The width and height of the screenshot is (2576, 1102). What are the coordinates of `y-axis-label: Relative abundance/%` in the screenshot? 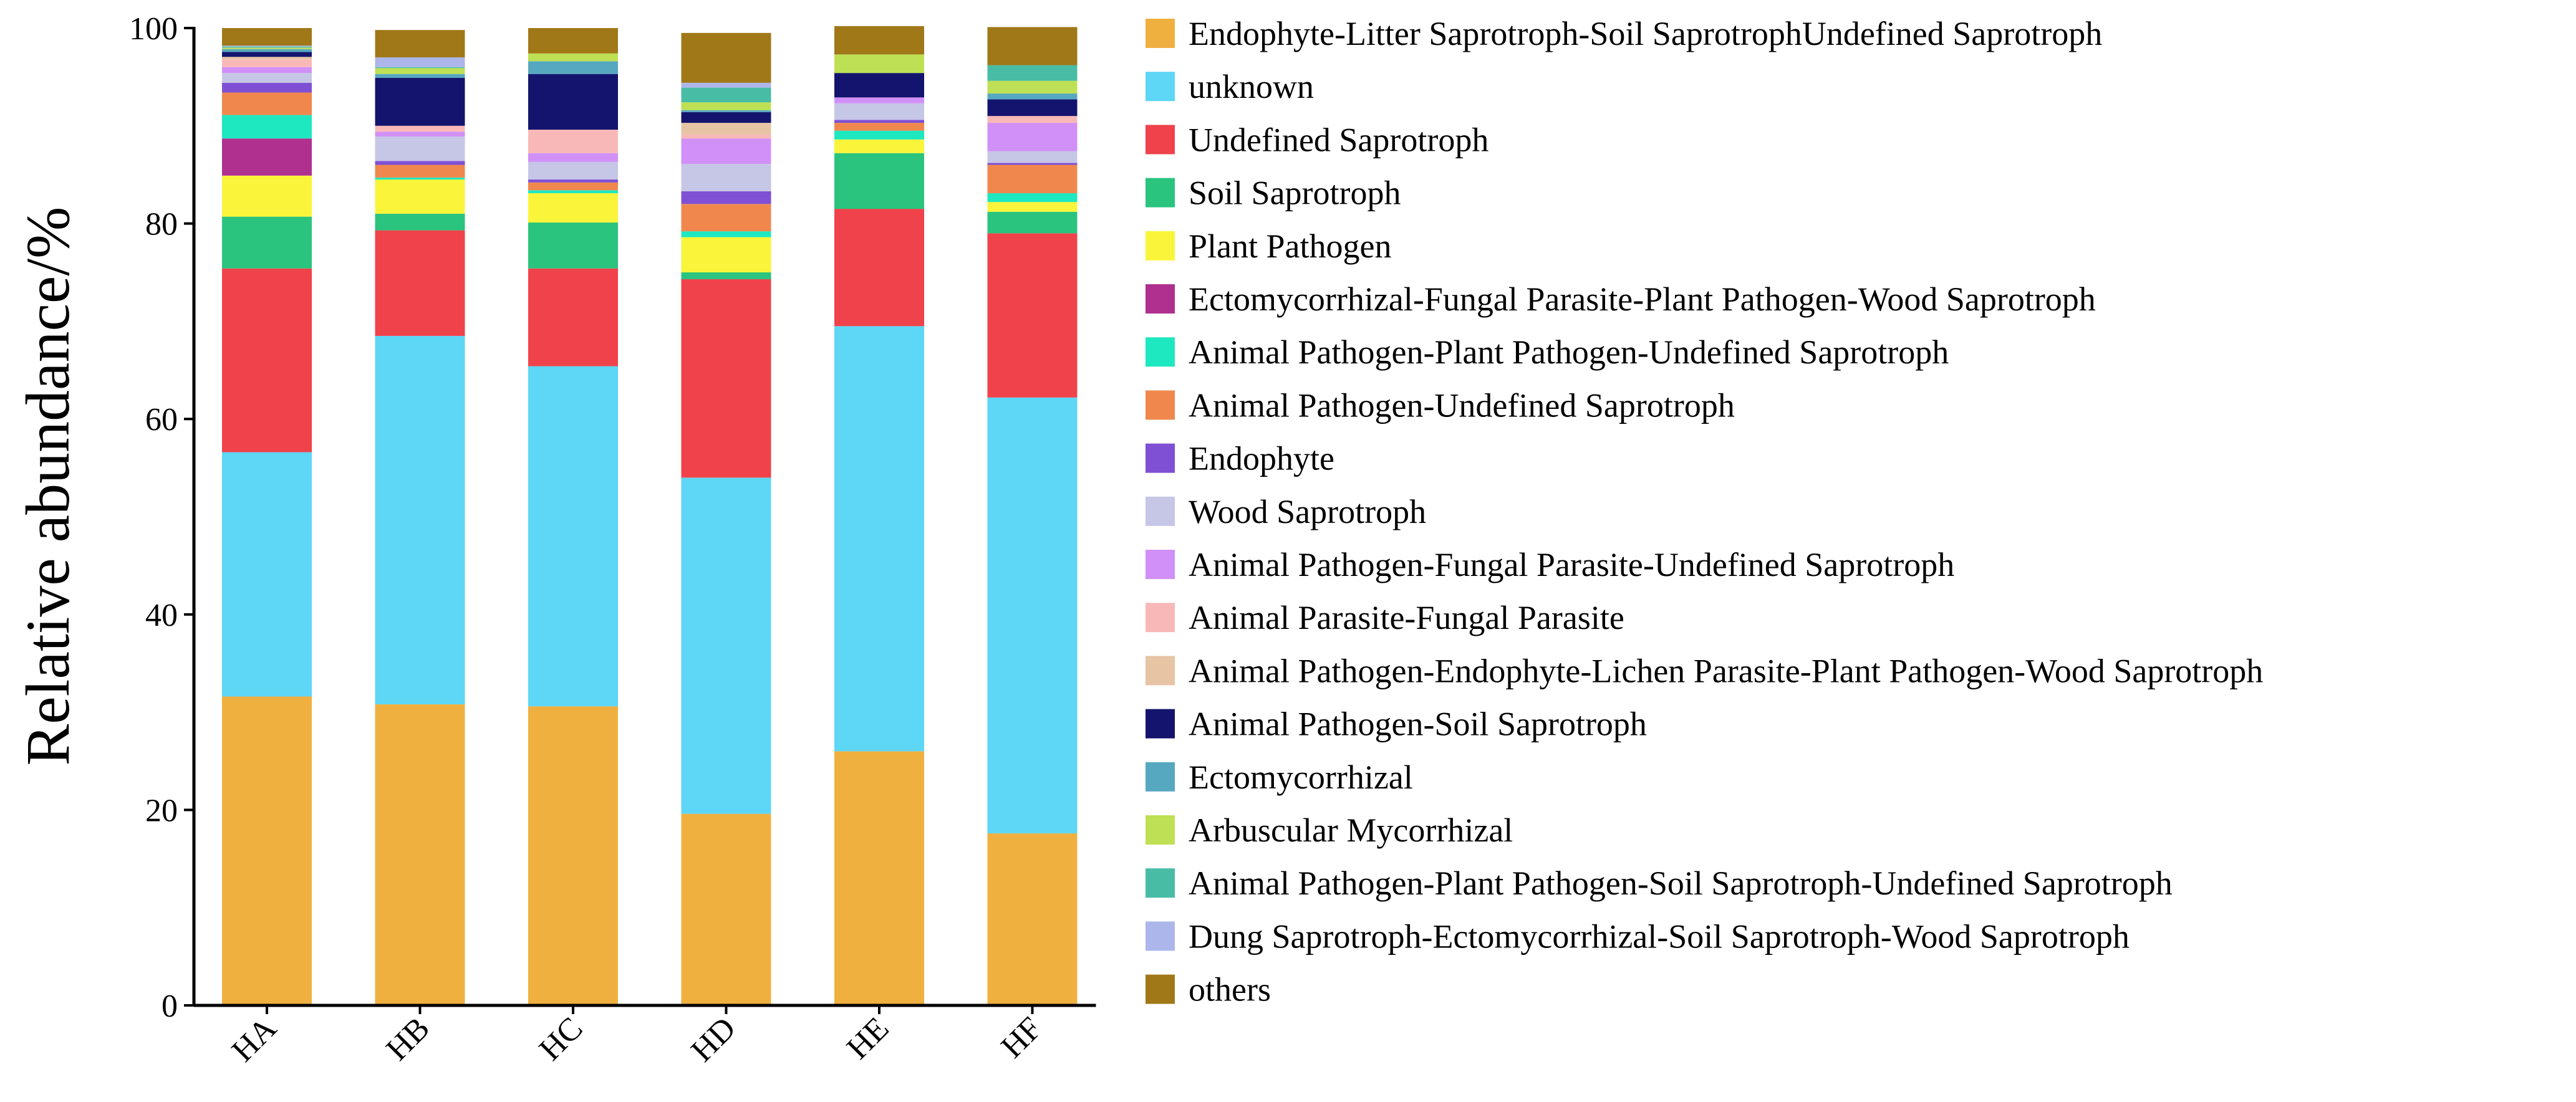 It's located at (47, 486).